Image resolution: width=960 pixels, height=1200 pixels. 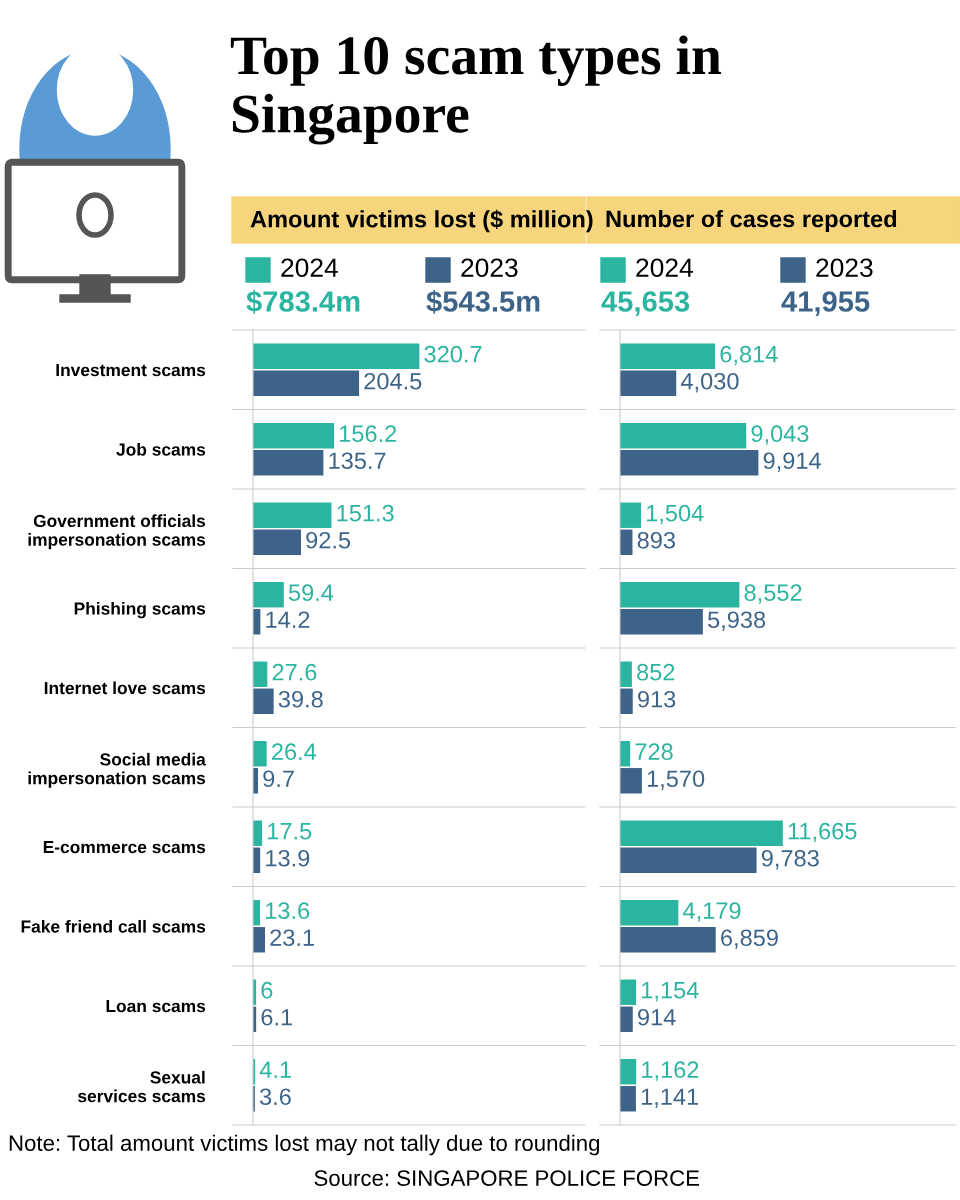 What do you see at coordinates (421, 221) in the screenshot?
I see `chart-subtitle: Amount victims lost ($ million)` at bounding box center [421, 221].